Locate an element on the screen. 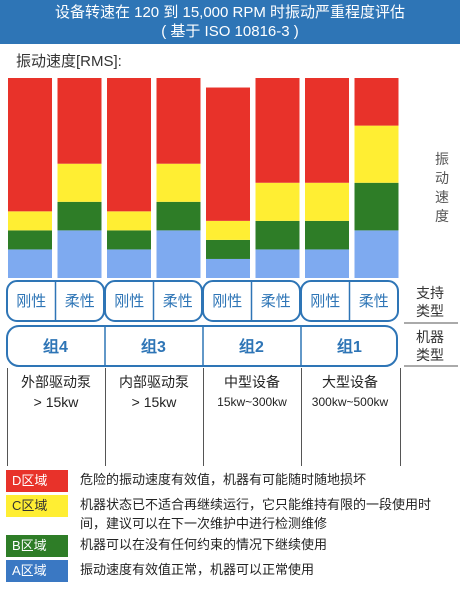 Image resolution: width=460 pixels, height=590 pixels. legend-key-a: A区域 is located at coordinates (37, 571).